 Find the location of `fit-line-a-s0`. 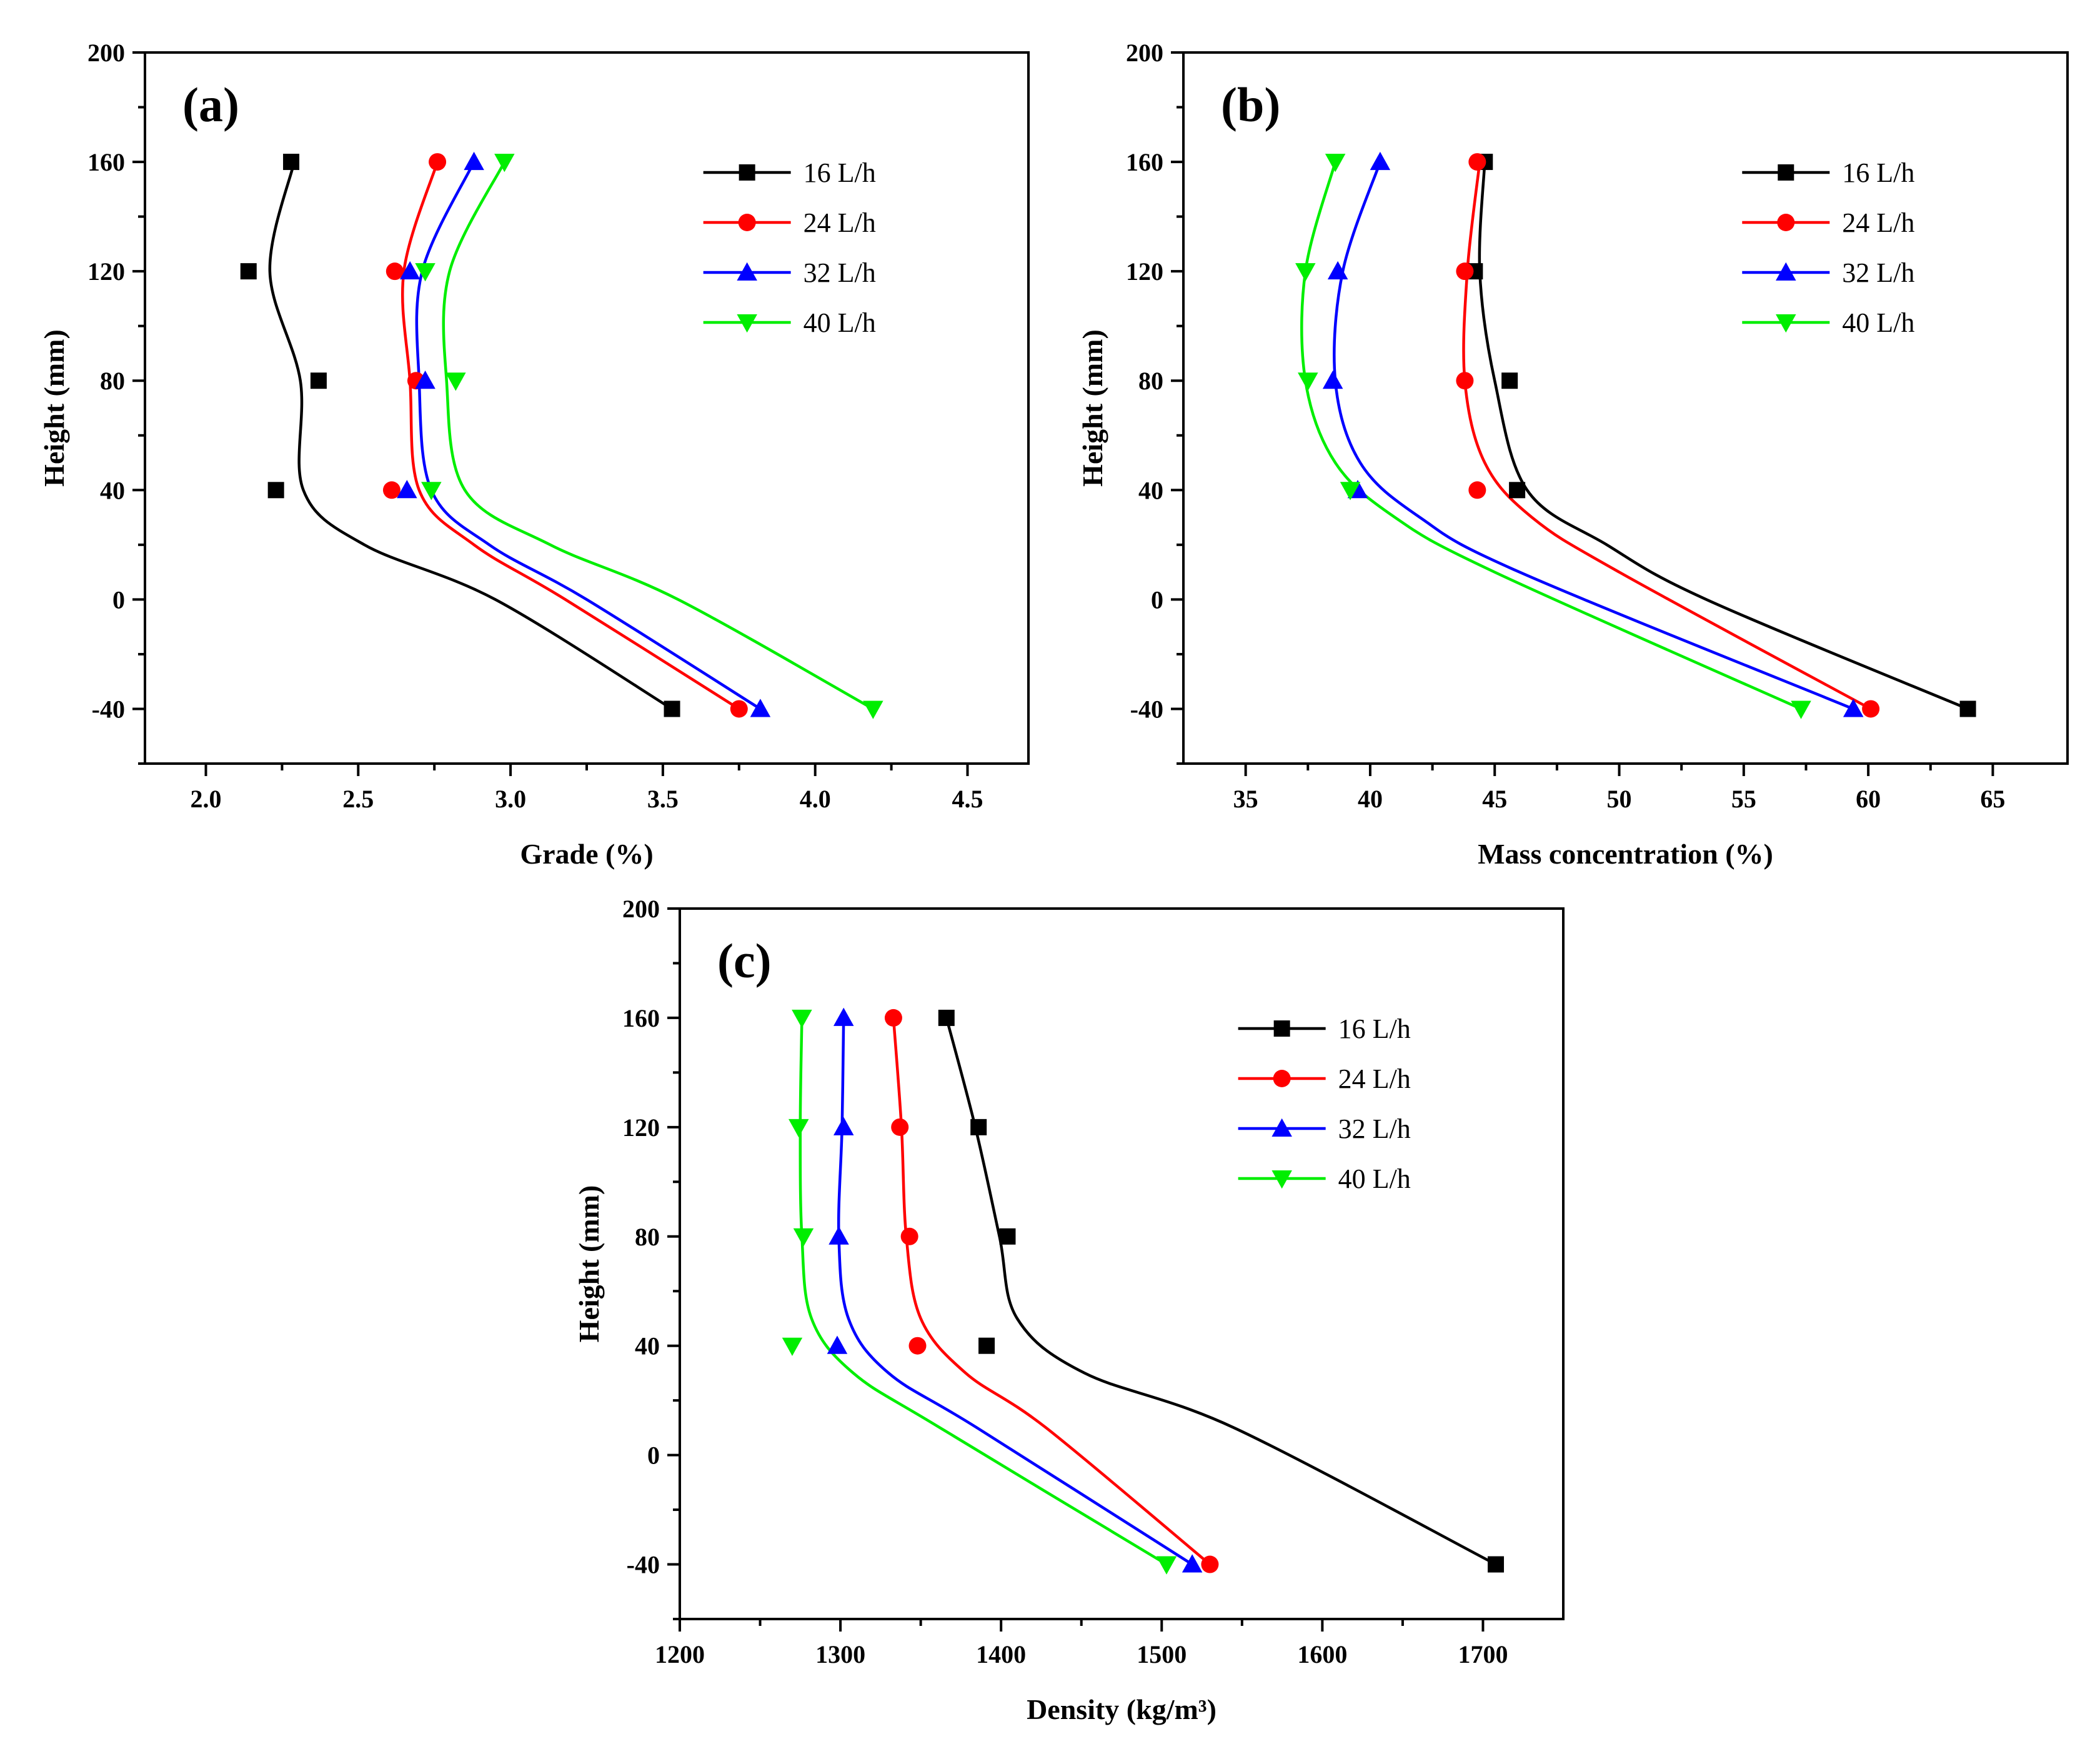

fit-line-a-s0 is located at coordinates (470, 435).